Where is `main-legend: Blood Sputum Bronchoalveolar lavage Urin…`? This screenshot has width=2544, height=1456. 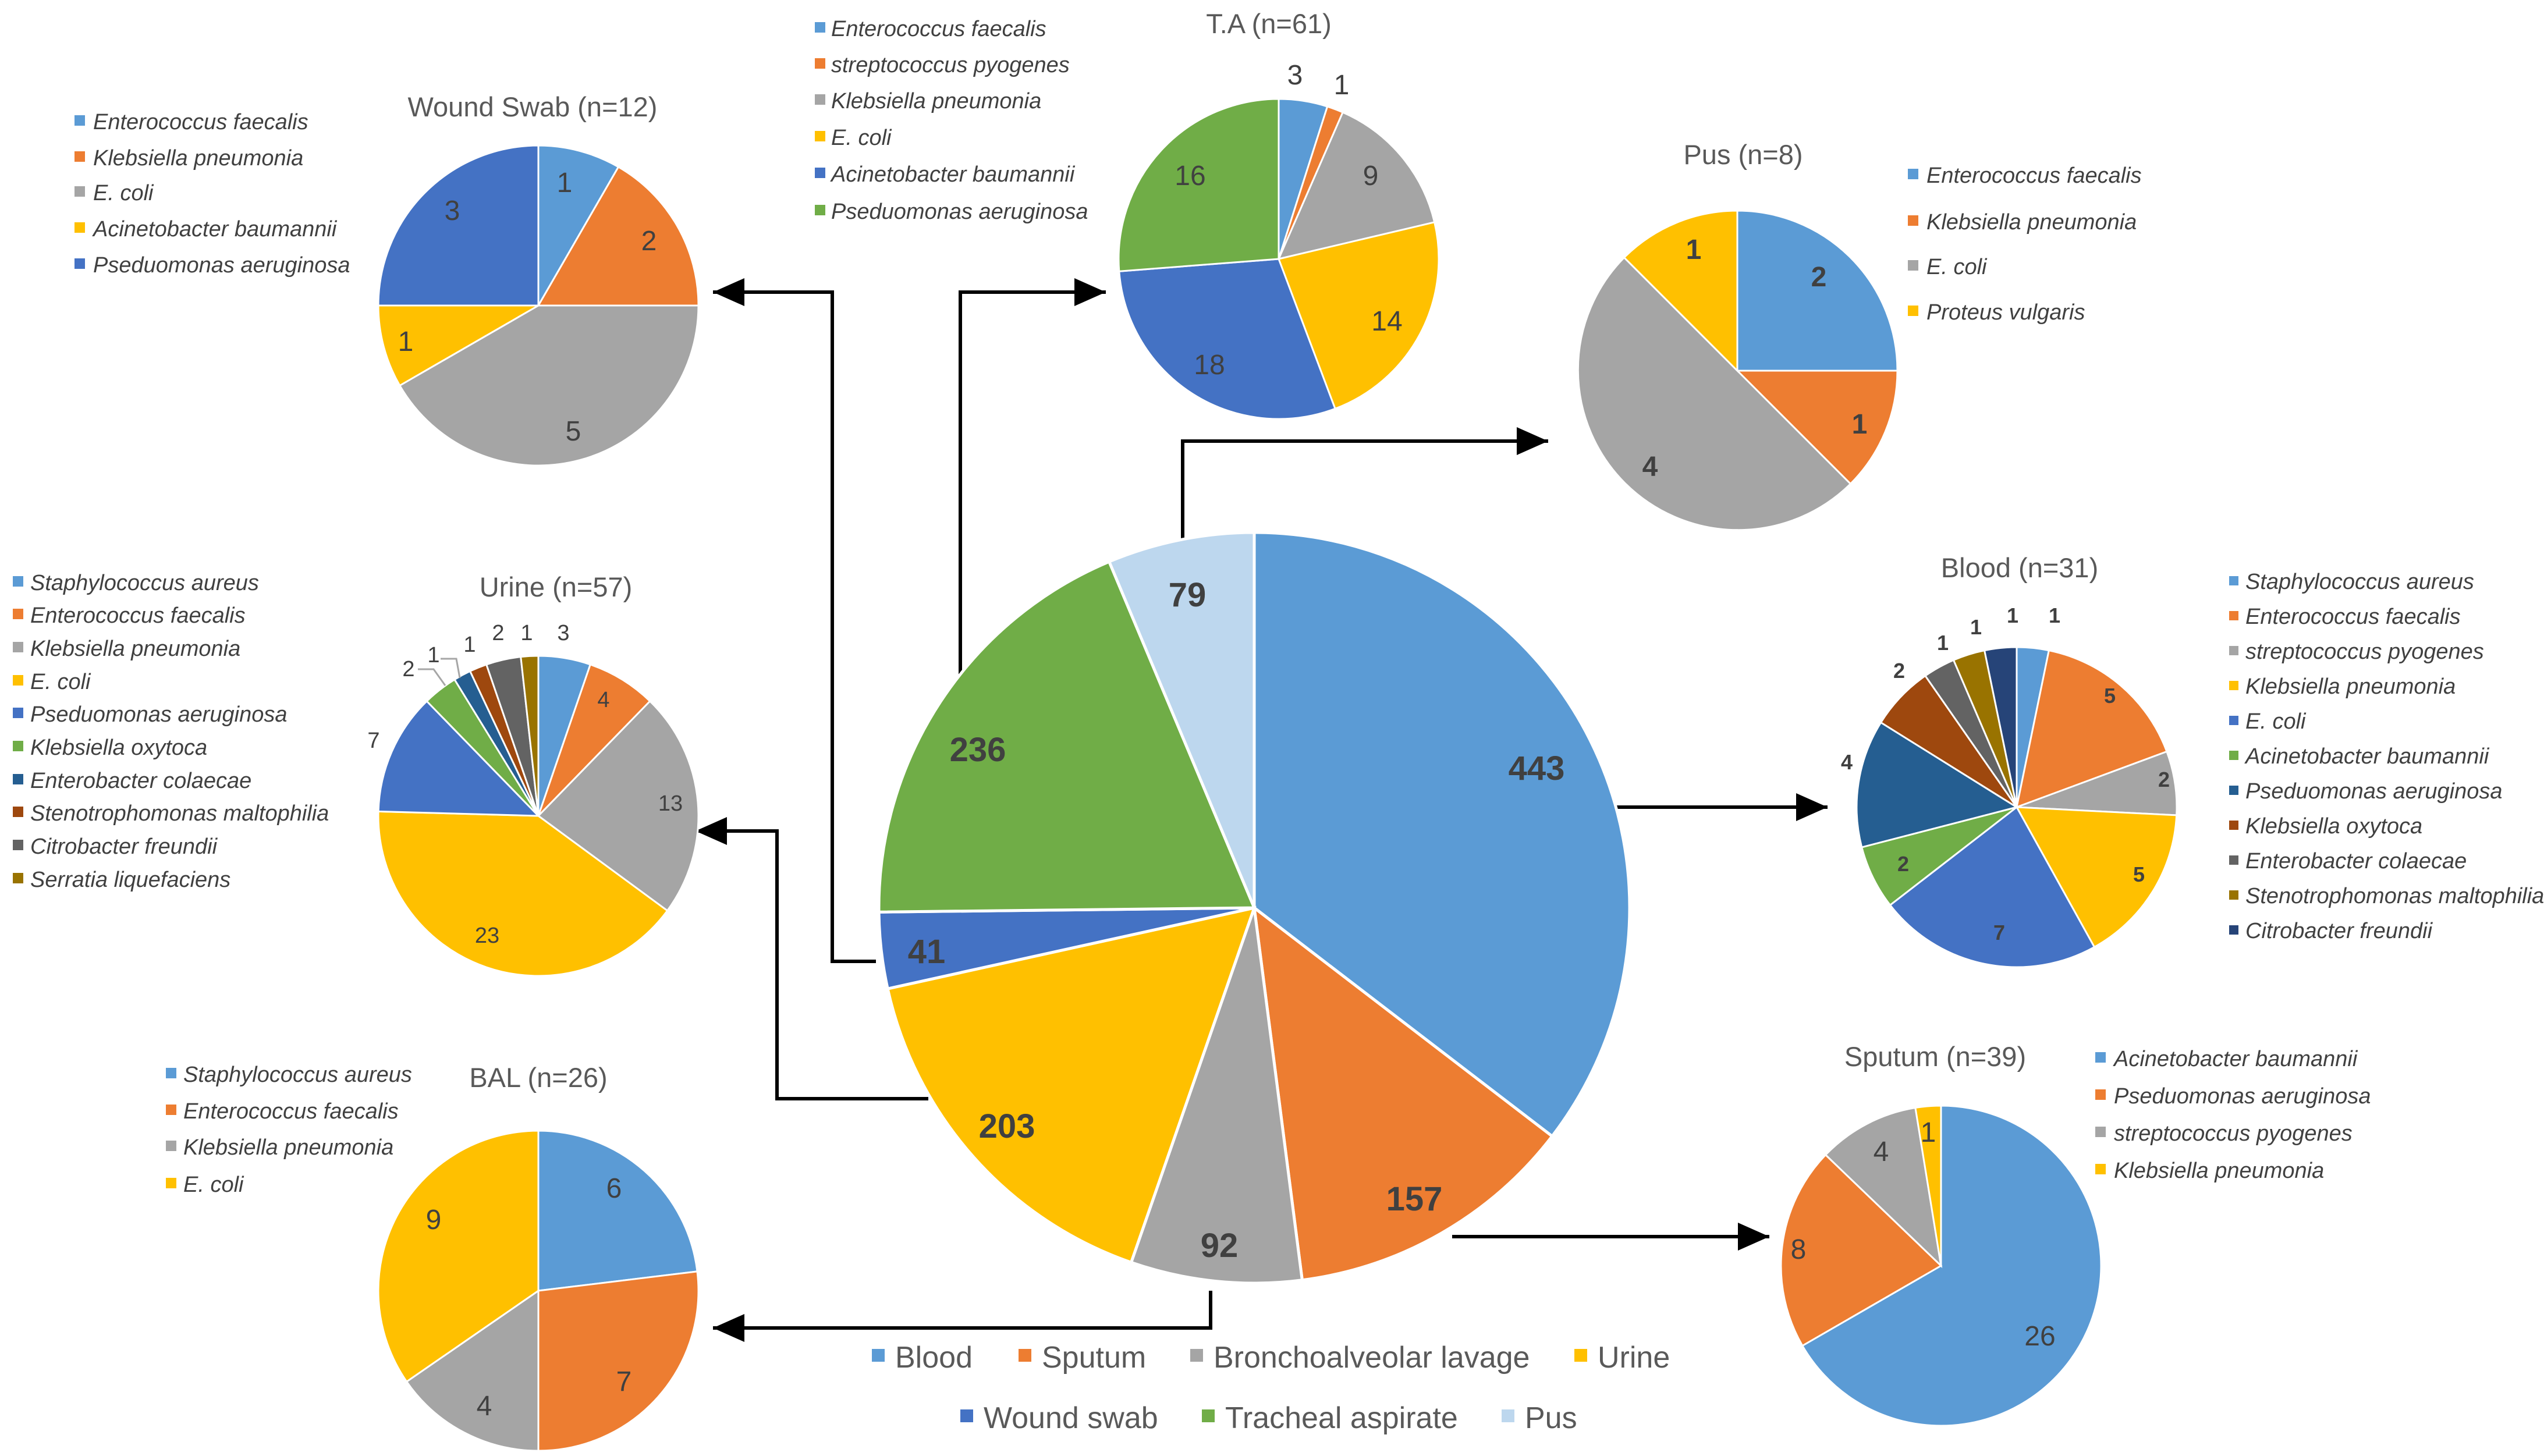 main-legend: Blood Sputum Bronchoalveolar lavage Urin… is located at coordinates (1271, 1388).